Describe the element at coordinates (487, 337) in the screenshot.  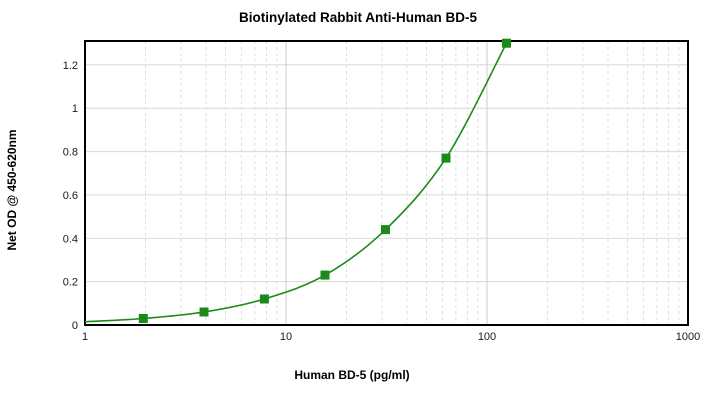
I see `x-tick-label: 100` at that location.